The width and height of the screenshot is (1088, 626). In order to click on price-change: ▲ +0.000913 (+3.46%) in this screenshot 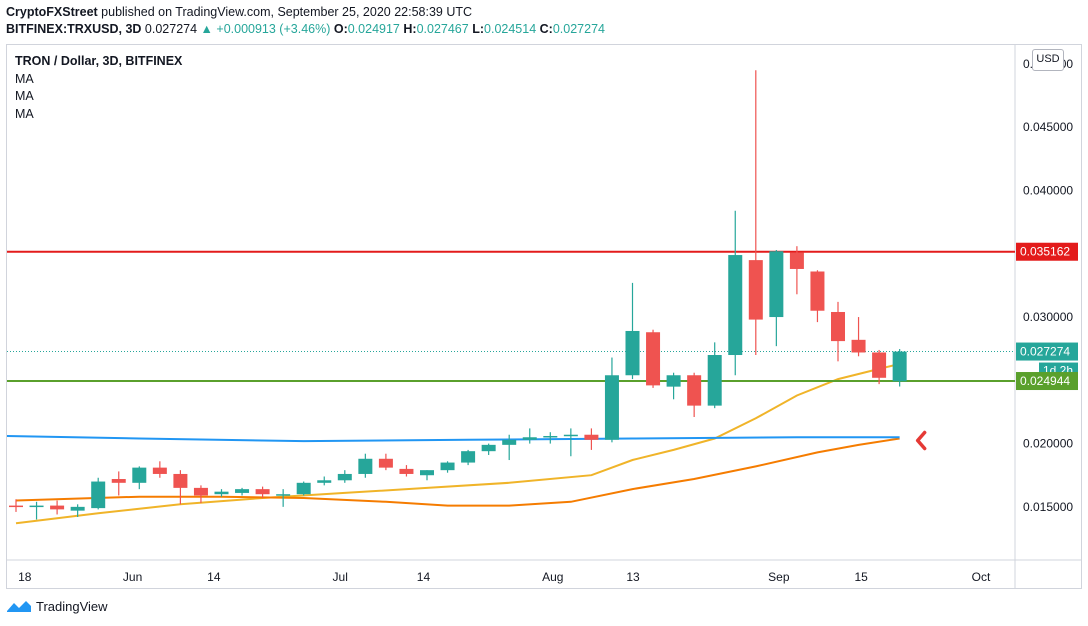, I will do `click(265, 29)`.